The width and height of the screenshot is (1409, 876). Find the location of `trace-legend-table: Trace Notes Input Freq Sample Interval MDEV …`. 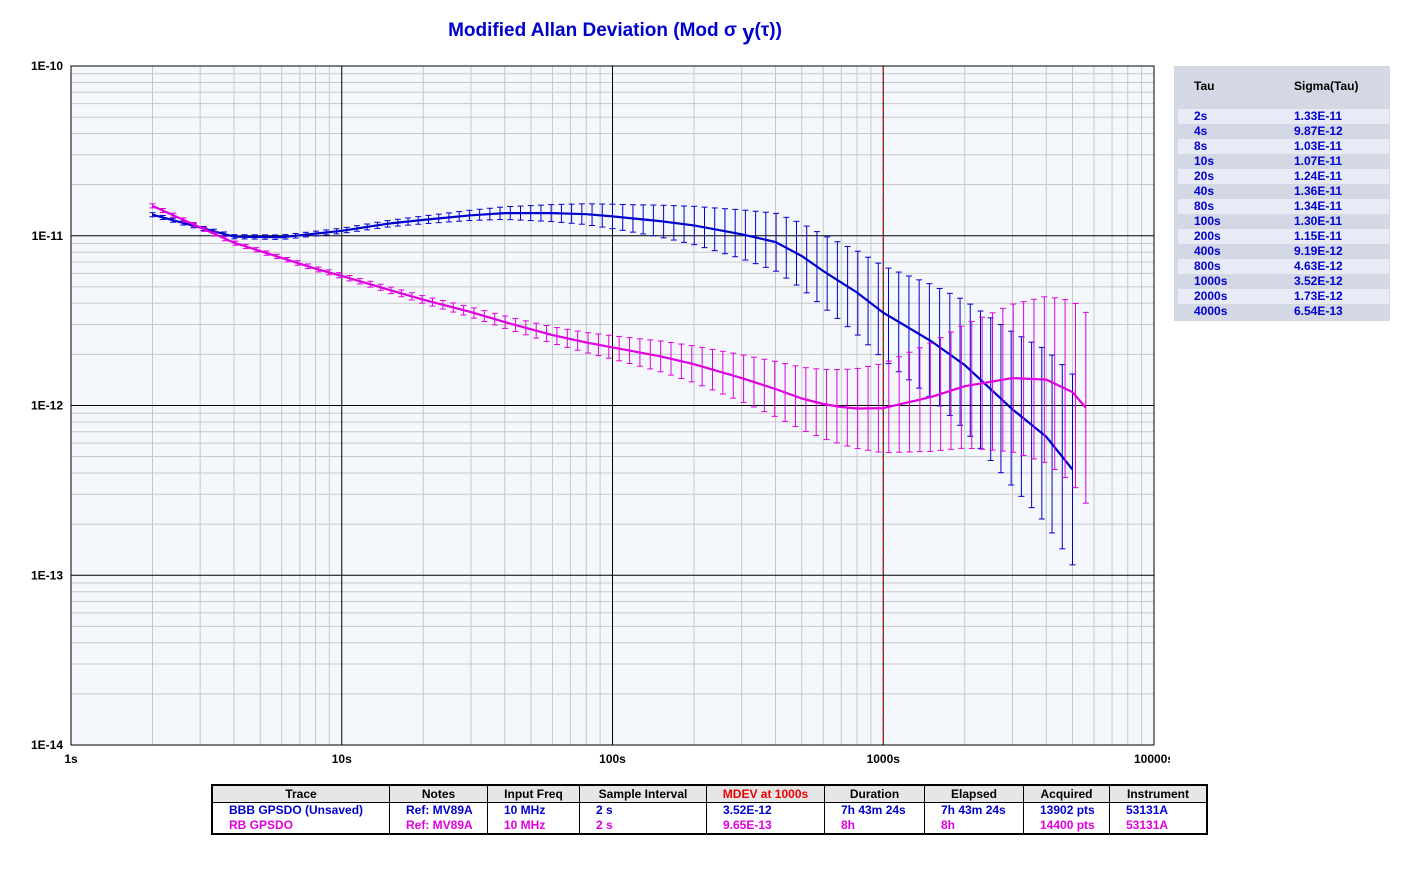

trace-legend-table: Trace Notes Input Freq Sample Interval MDEV … is located at coordinates (709, 809).